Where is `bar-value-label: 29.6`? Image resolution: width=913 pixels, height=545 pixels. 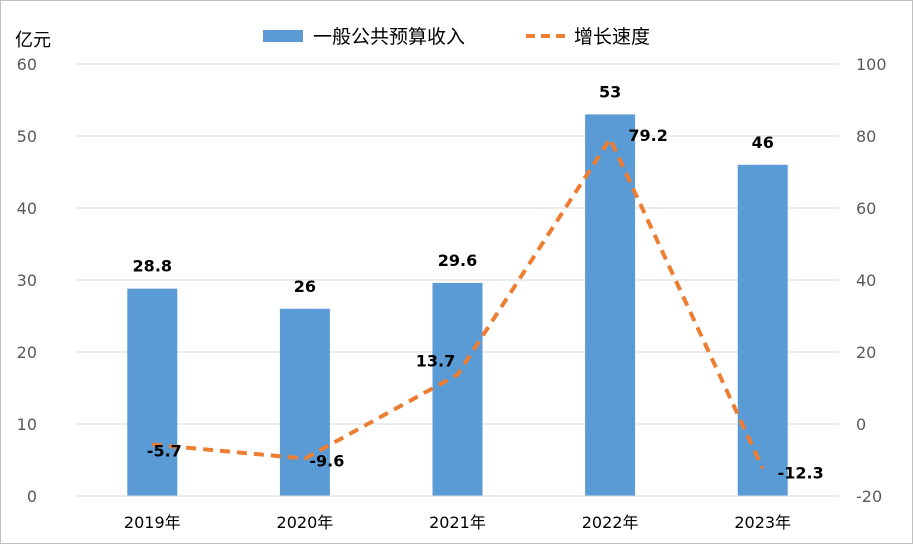 bar-value-label: 29.6 is located at coordinates (457, 260).